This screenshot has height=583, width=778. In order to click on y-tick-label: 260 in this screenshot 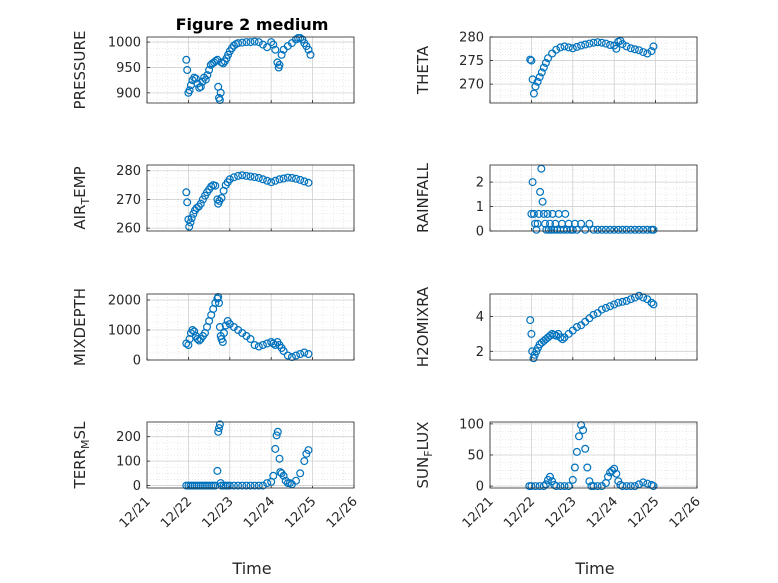, I will do `click(128, 229)`.